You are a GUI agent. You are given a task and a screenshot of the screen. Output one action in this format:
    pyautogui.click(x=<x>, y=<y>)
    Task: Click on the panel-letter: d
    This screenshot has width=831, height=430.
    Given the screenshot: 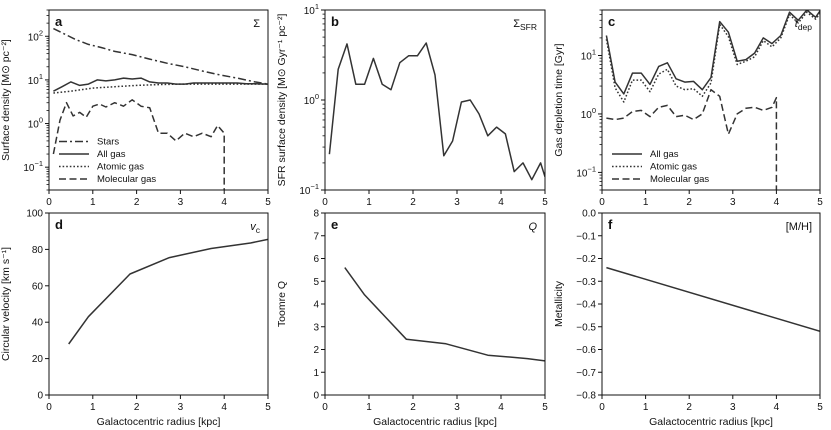 What is the action you would take?
    pyautogui.click(x=59, y=224)
    